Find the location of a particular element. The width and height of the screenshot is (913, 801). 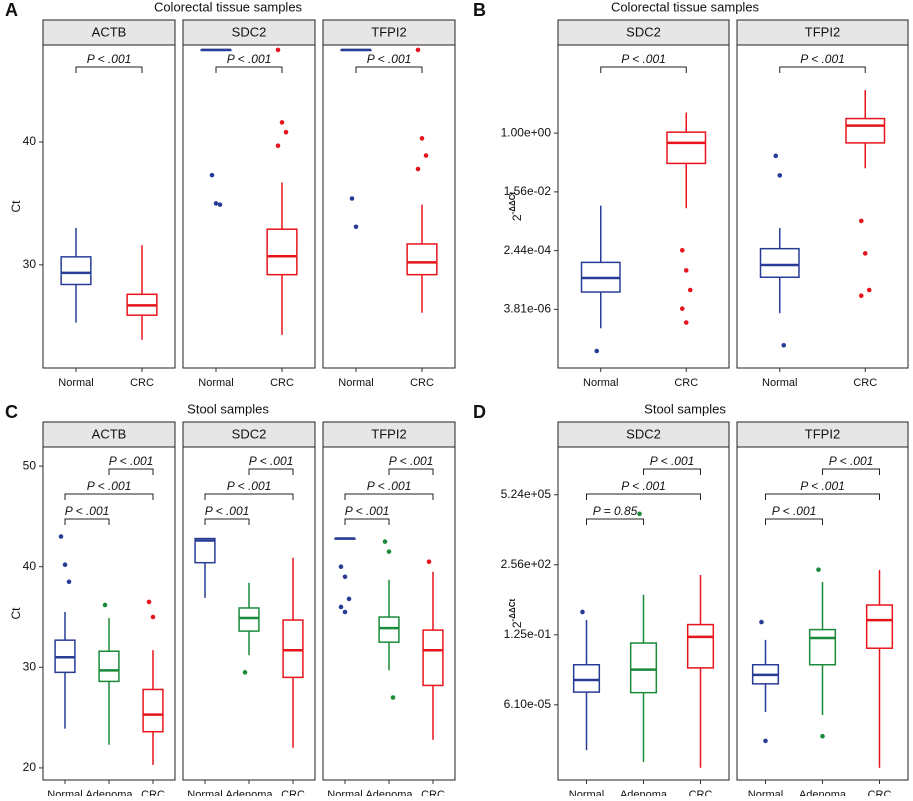

y-axis-label: 2-ΔΔCt is located at coordinates (516, 207).